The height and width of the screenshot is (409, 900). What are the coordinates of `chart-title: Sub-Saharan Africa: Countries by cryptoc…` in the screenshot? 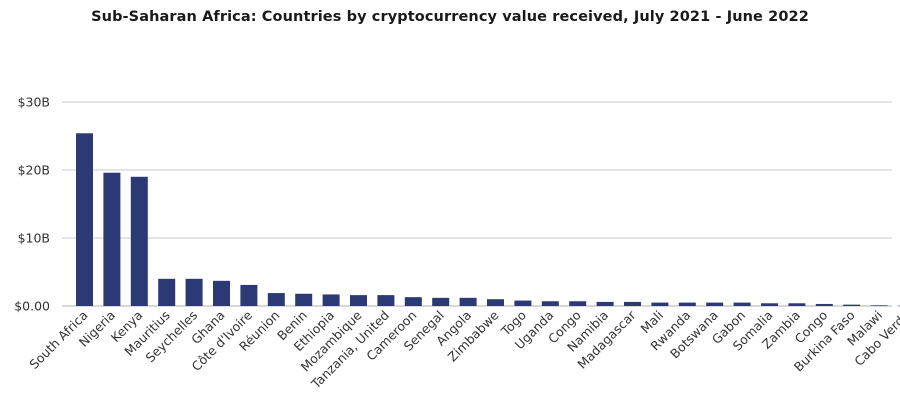 It's located at (450, 17).